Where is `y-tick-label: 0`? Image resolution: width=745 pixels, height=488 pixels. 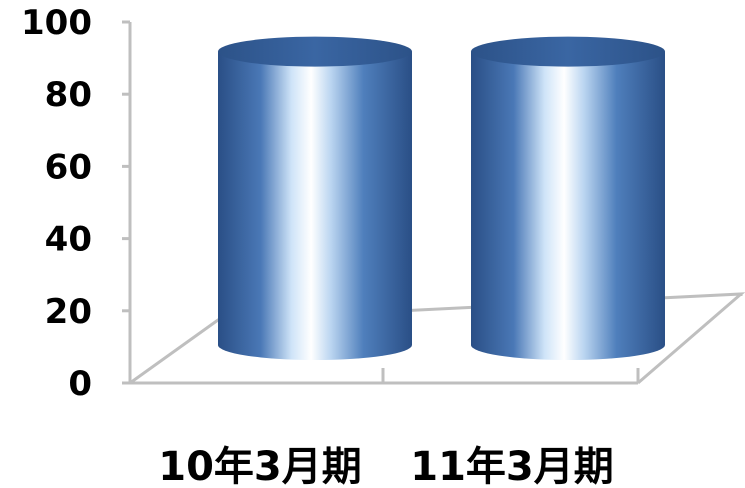 y-tick-label: 0 is located at coordinates (80, 384).